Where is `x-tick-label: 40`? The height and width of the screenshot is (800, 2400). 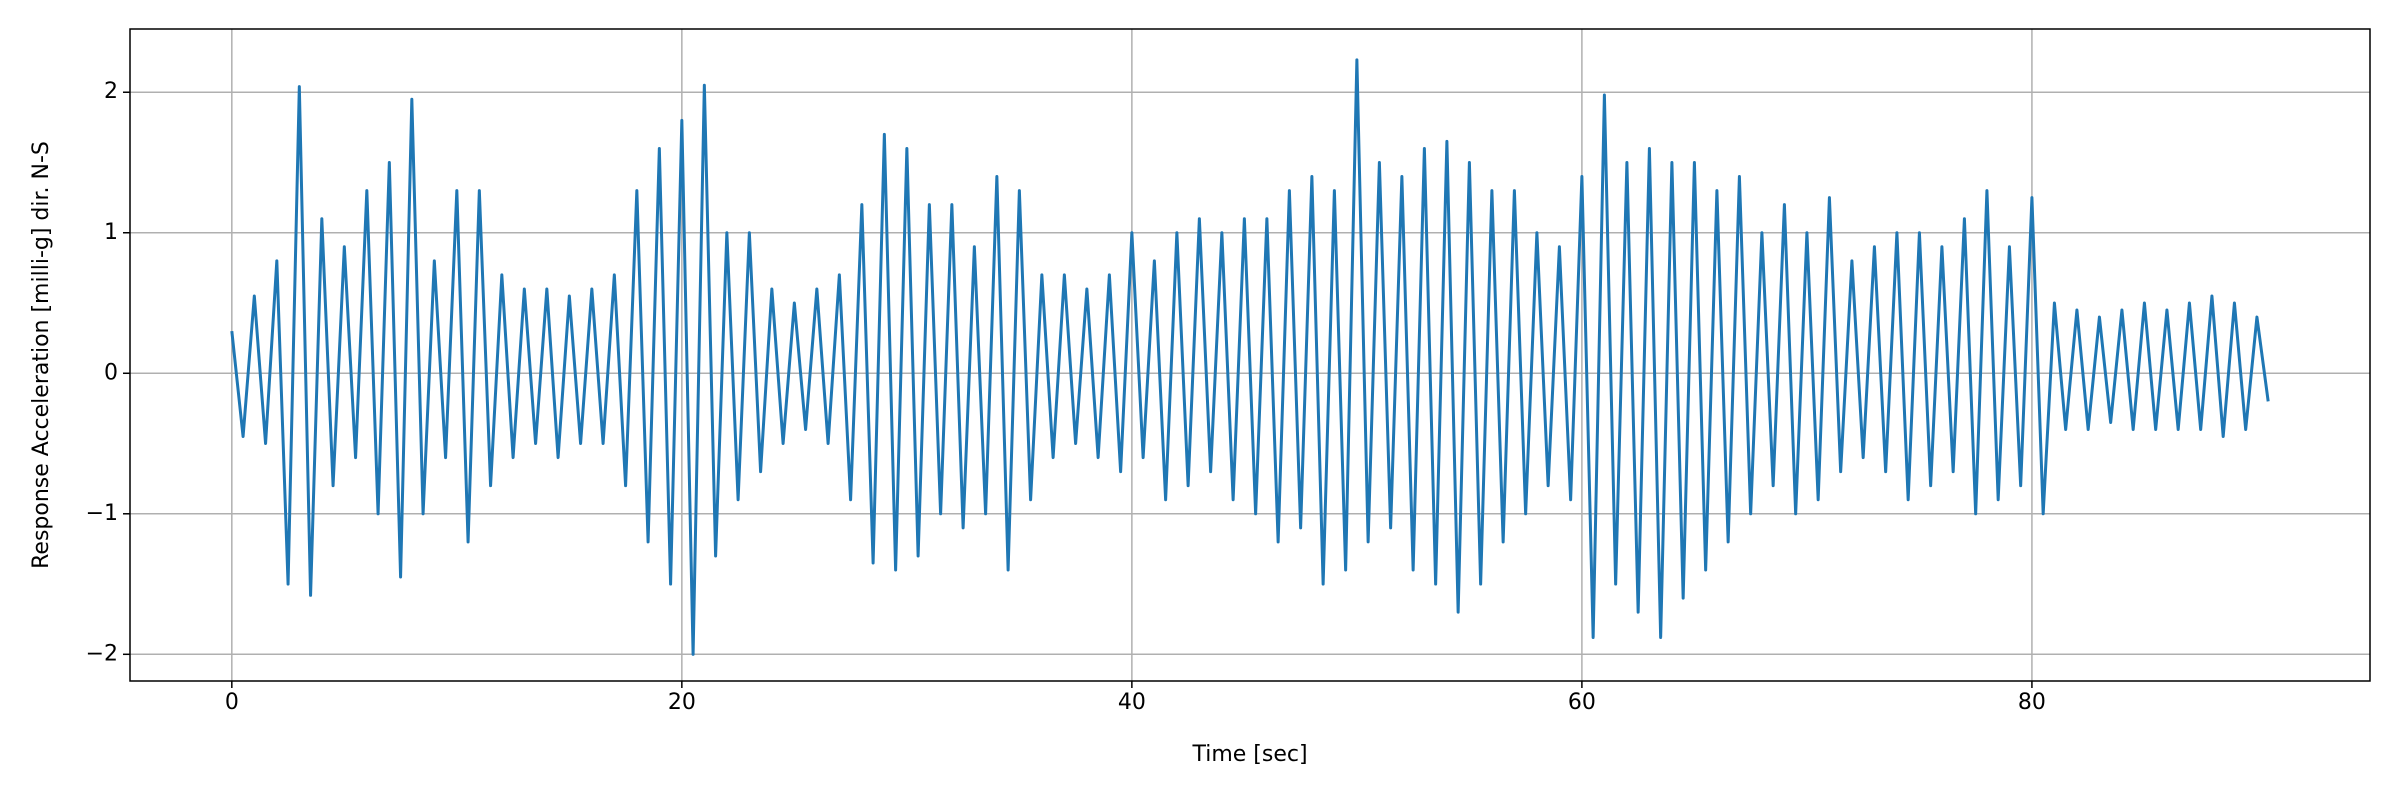 x-tick-label: 40 is located at coordinates (1132, 702).